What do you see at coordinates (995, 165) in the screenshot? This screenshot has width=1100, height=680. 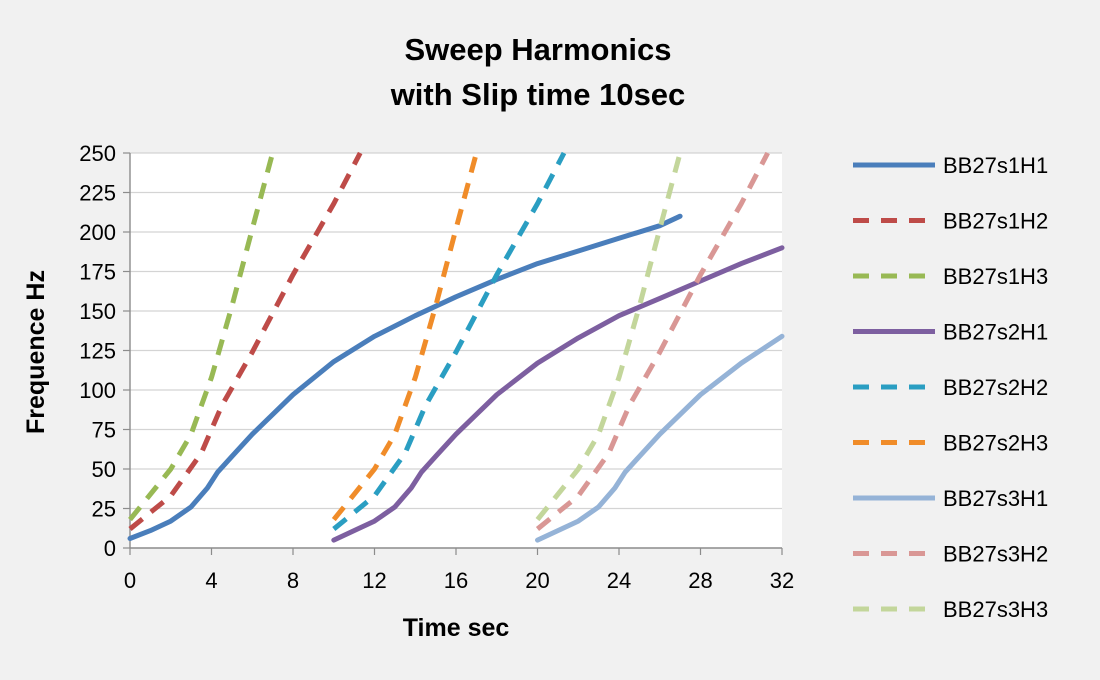 I see `legend-label-bb27s1h1: BB27s1H1` at bounding box center [995, 165].